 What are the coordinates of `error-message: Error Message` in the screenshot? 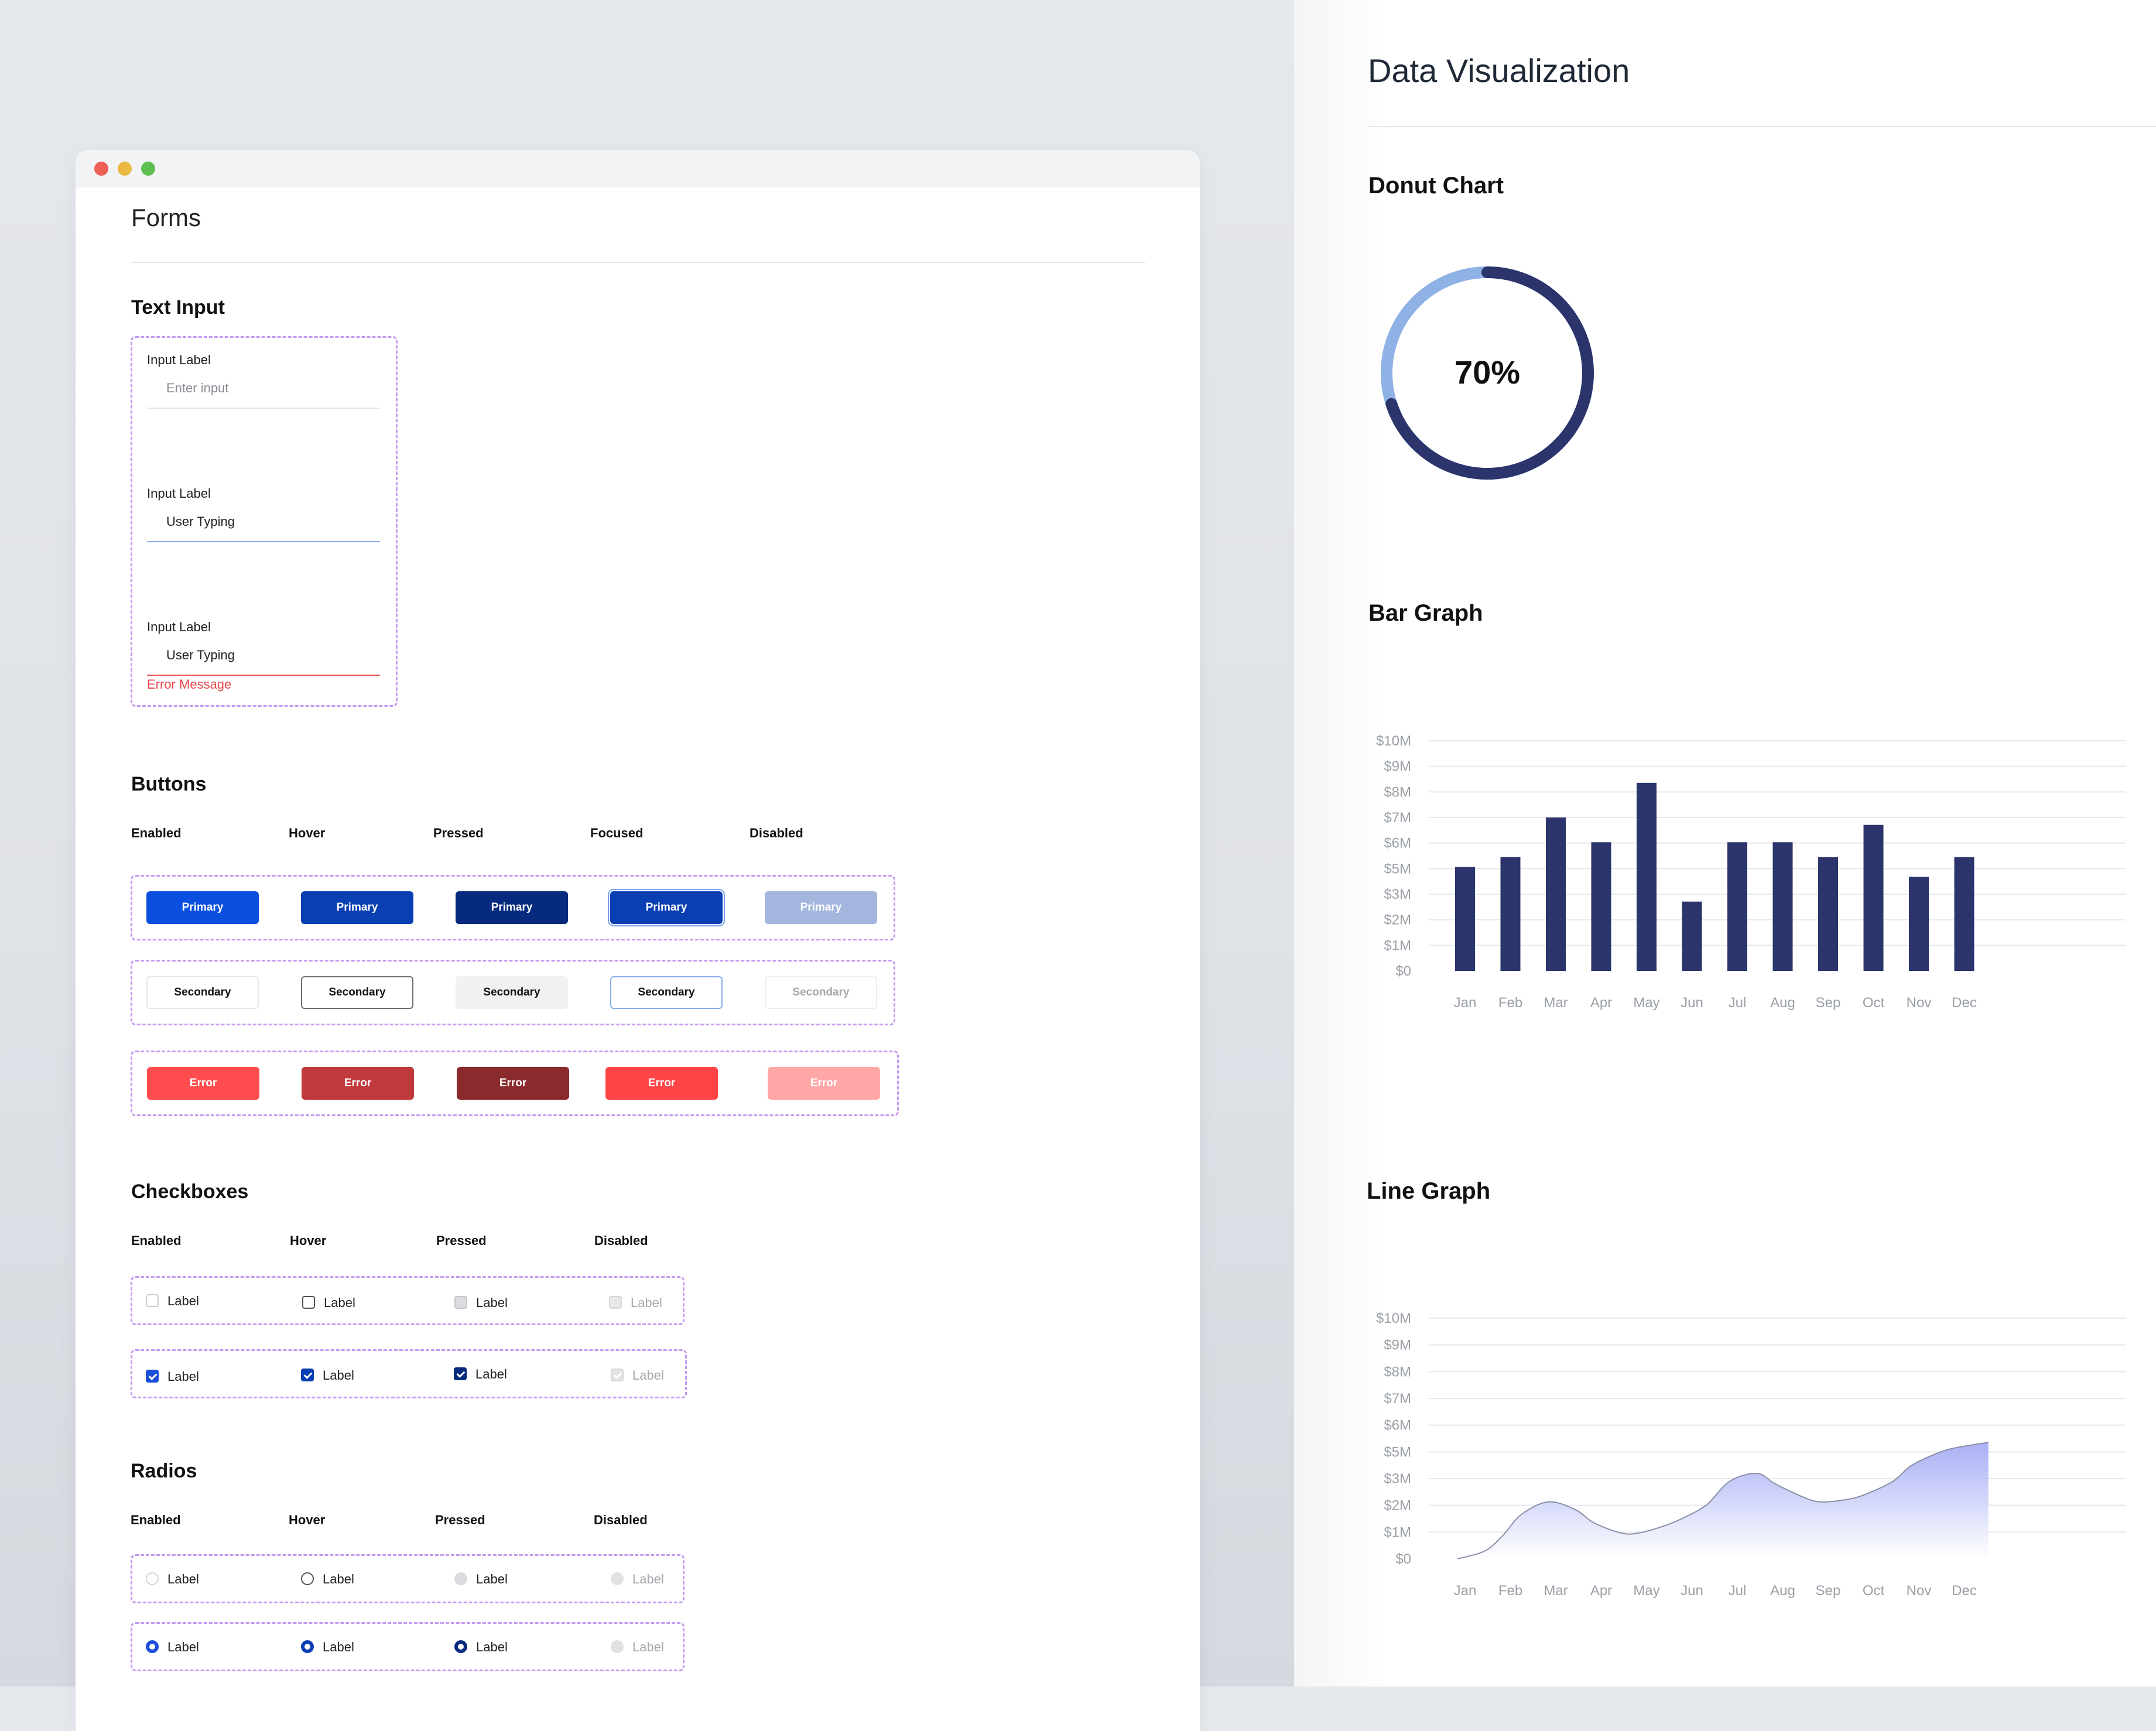 It's located at (190, 684).